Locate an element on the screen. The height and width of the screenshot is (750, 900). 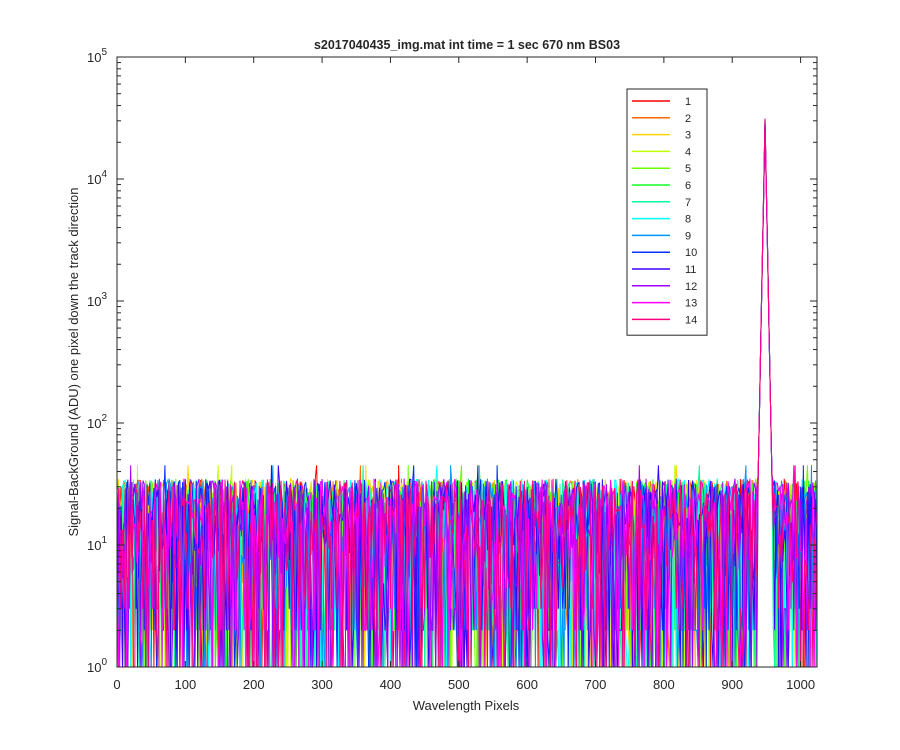
x-tick-label: 500 is located at coordinates (459, 684).